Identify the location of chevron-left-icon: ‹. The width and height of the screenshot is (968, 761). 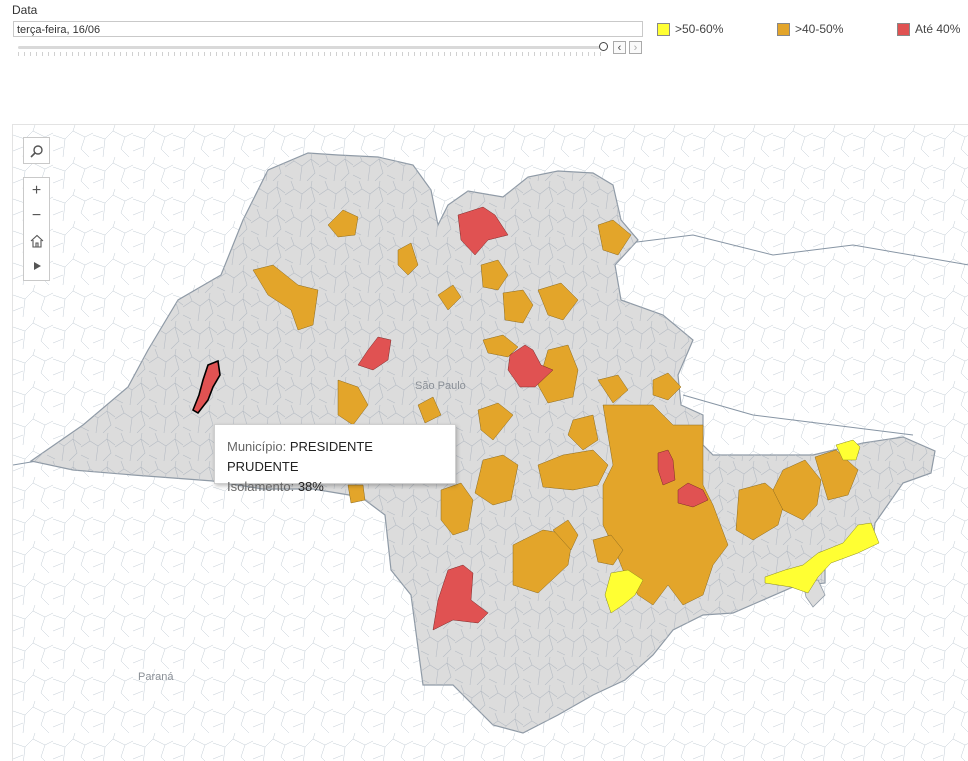
(619, 48).